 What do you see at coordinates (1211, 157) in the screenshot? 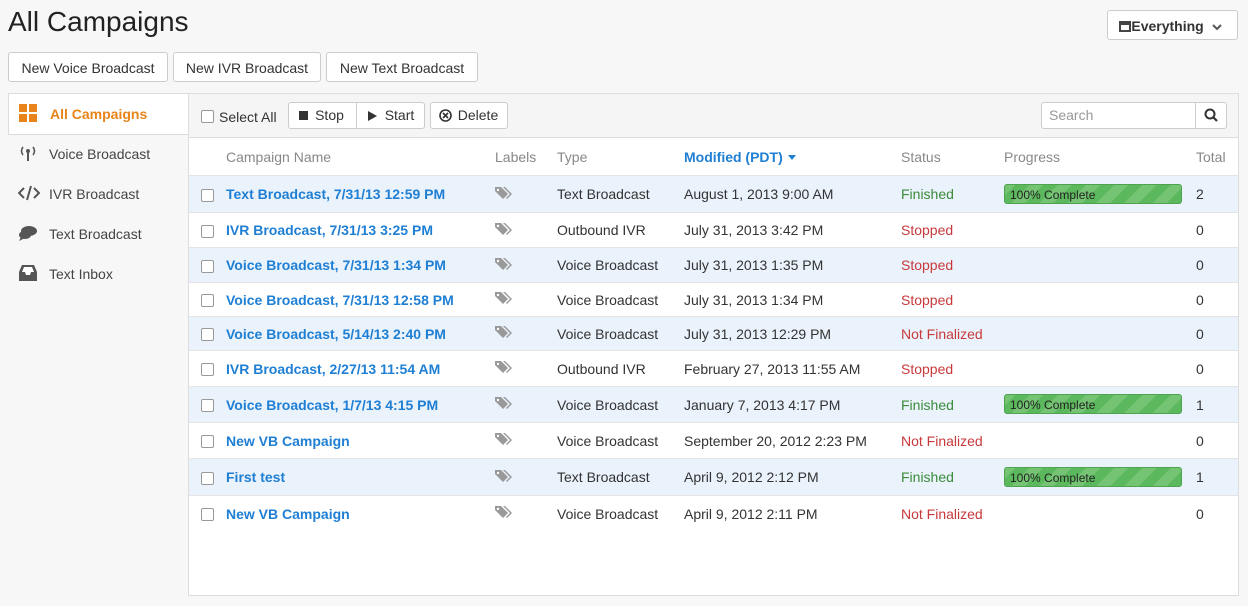
I see `column-header: Total` at bounding box center [1211, 157].